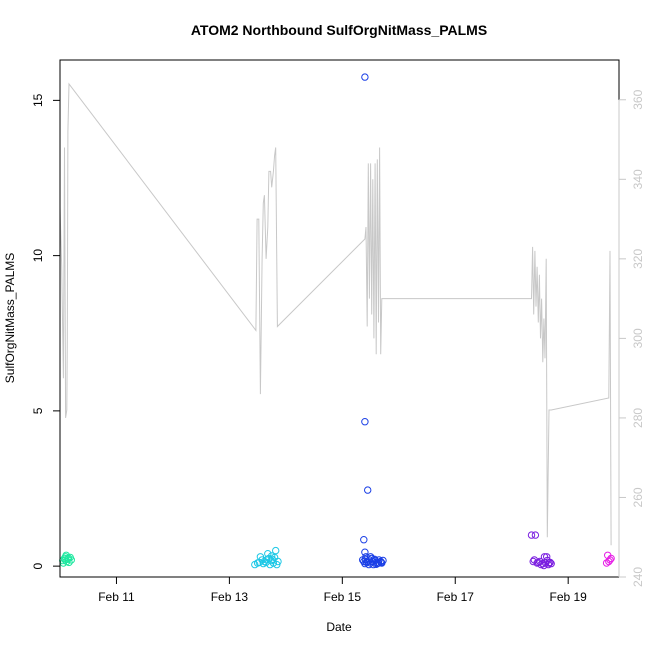  I want to click on x-axis: Feb 11 Feb 13 Feb 15 Feb 17 Feb 19, so click(343, 590).